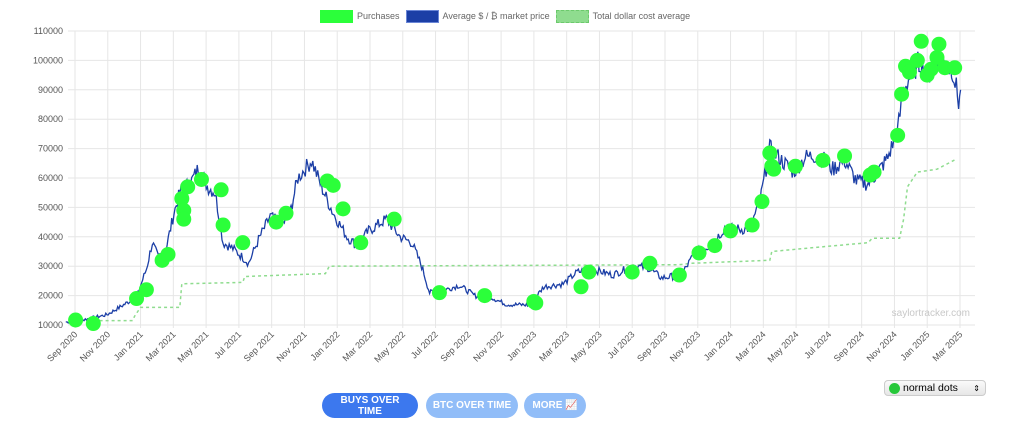  I want to click on x-tick-label: May 2022, so click(389, 346).